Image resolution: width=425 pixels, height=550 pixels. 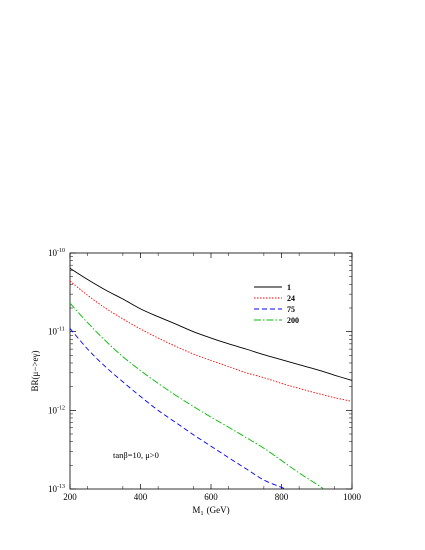 What do you see at coordinates (61, 487) in the screenshot?
I see `y-tick-exponent: -13` at bounding box center [61, 487].